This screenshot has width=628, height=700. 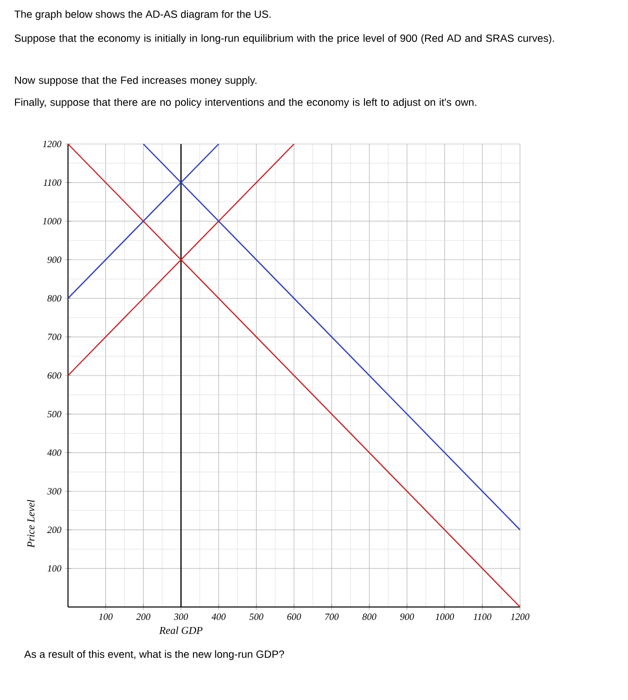 What do you see at coordinates (284, 39) in the screenshot?
I see `text: Suppose that the economy is initially in long-run equilibrium with the price level of 900 (Red AD and SRAS curves).` at bounding box center [284, 39].